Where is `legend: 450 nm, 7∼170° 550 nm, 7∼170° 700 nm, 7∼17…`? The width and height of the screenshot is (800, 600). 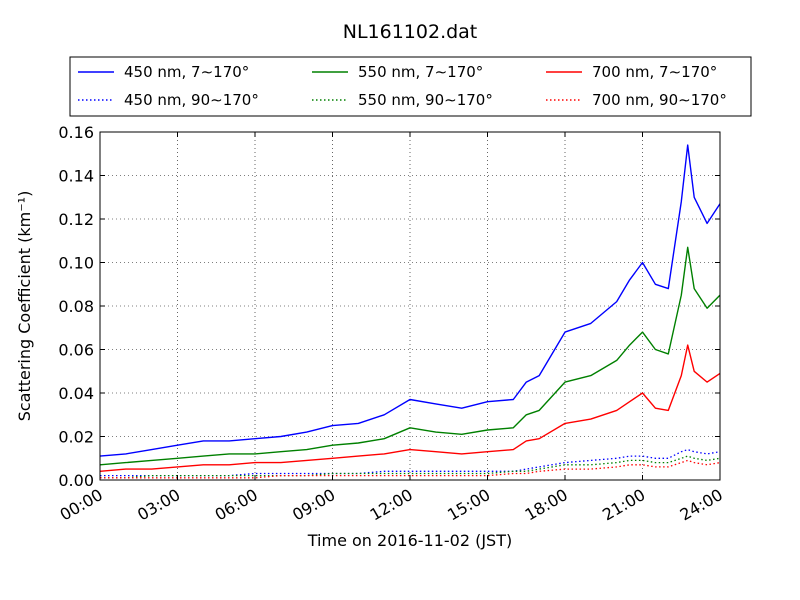 legend: 450 nm, 7∼170° 550 nm, 7∼170° 700 nm, 7∼17… is located at coordinates (410, 86).